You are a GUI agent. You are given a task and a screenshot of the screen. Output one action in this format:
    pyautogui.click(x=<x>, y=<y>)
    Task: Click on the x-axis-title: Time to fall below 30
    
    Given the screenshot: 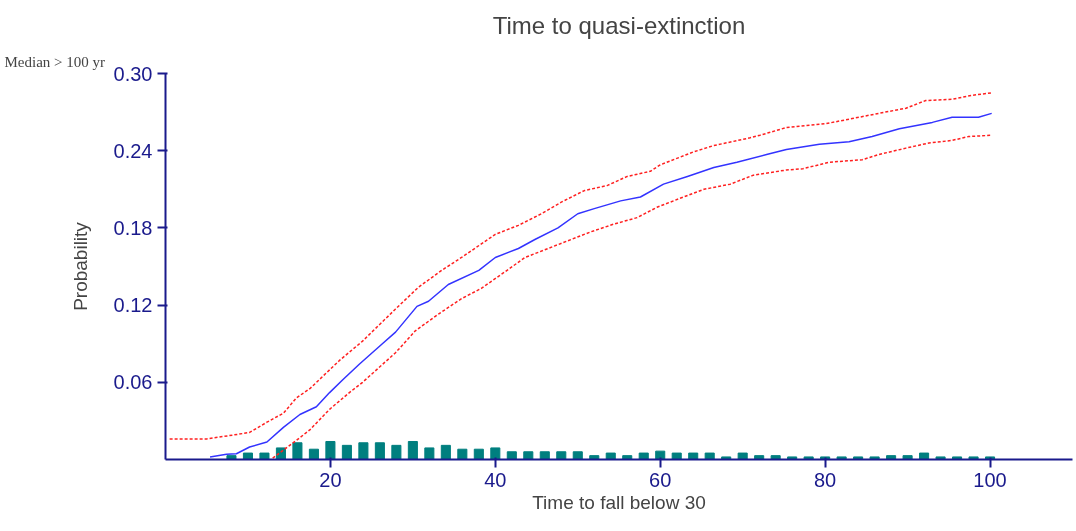 What is the action you would take?
    pyautogui.click(x=619, y=502)
    